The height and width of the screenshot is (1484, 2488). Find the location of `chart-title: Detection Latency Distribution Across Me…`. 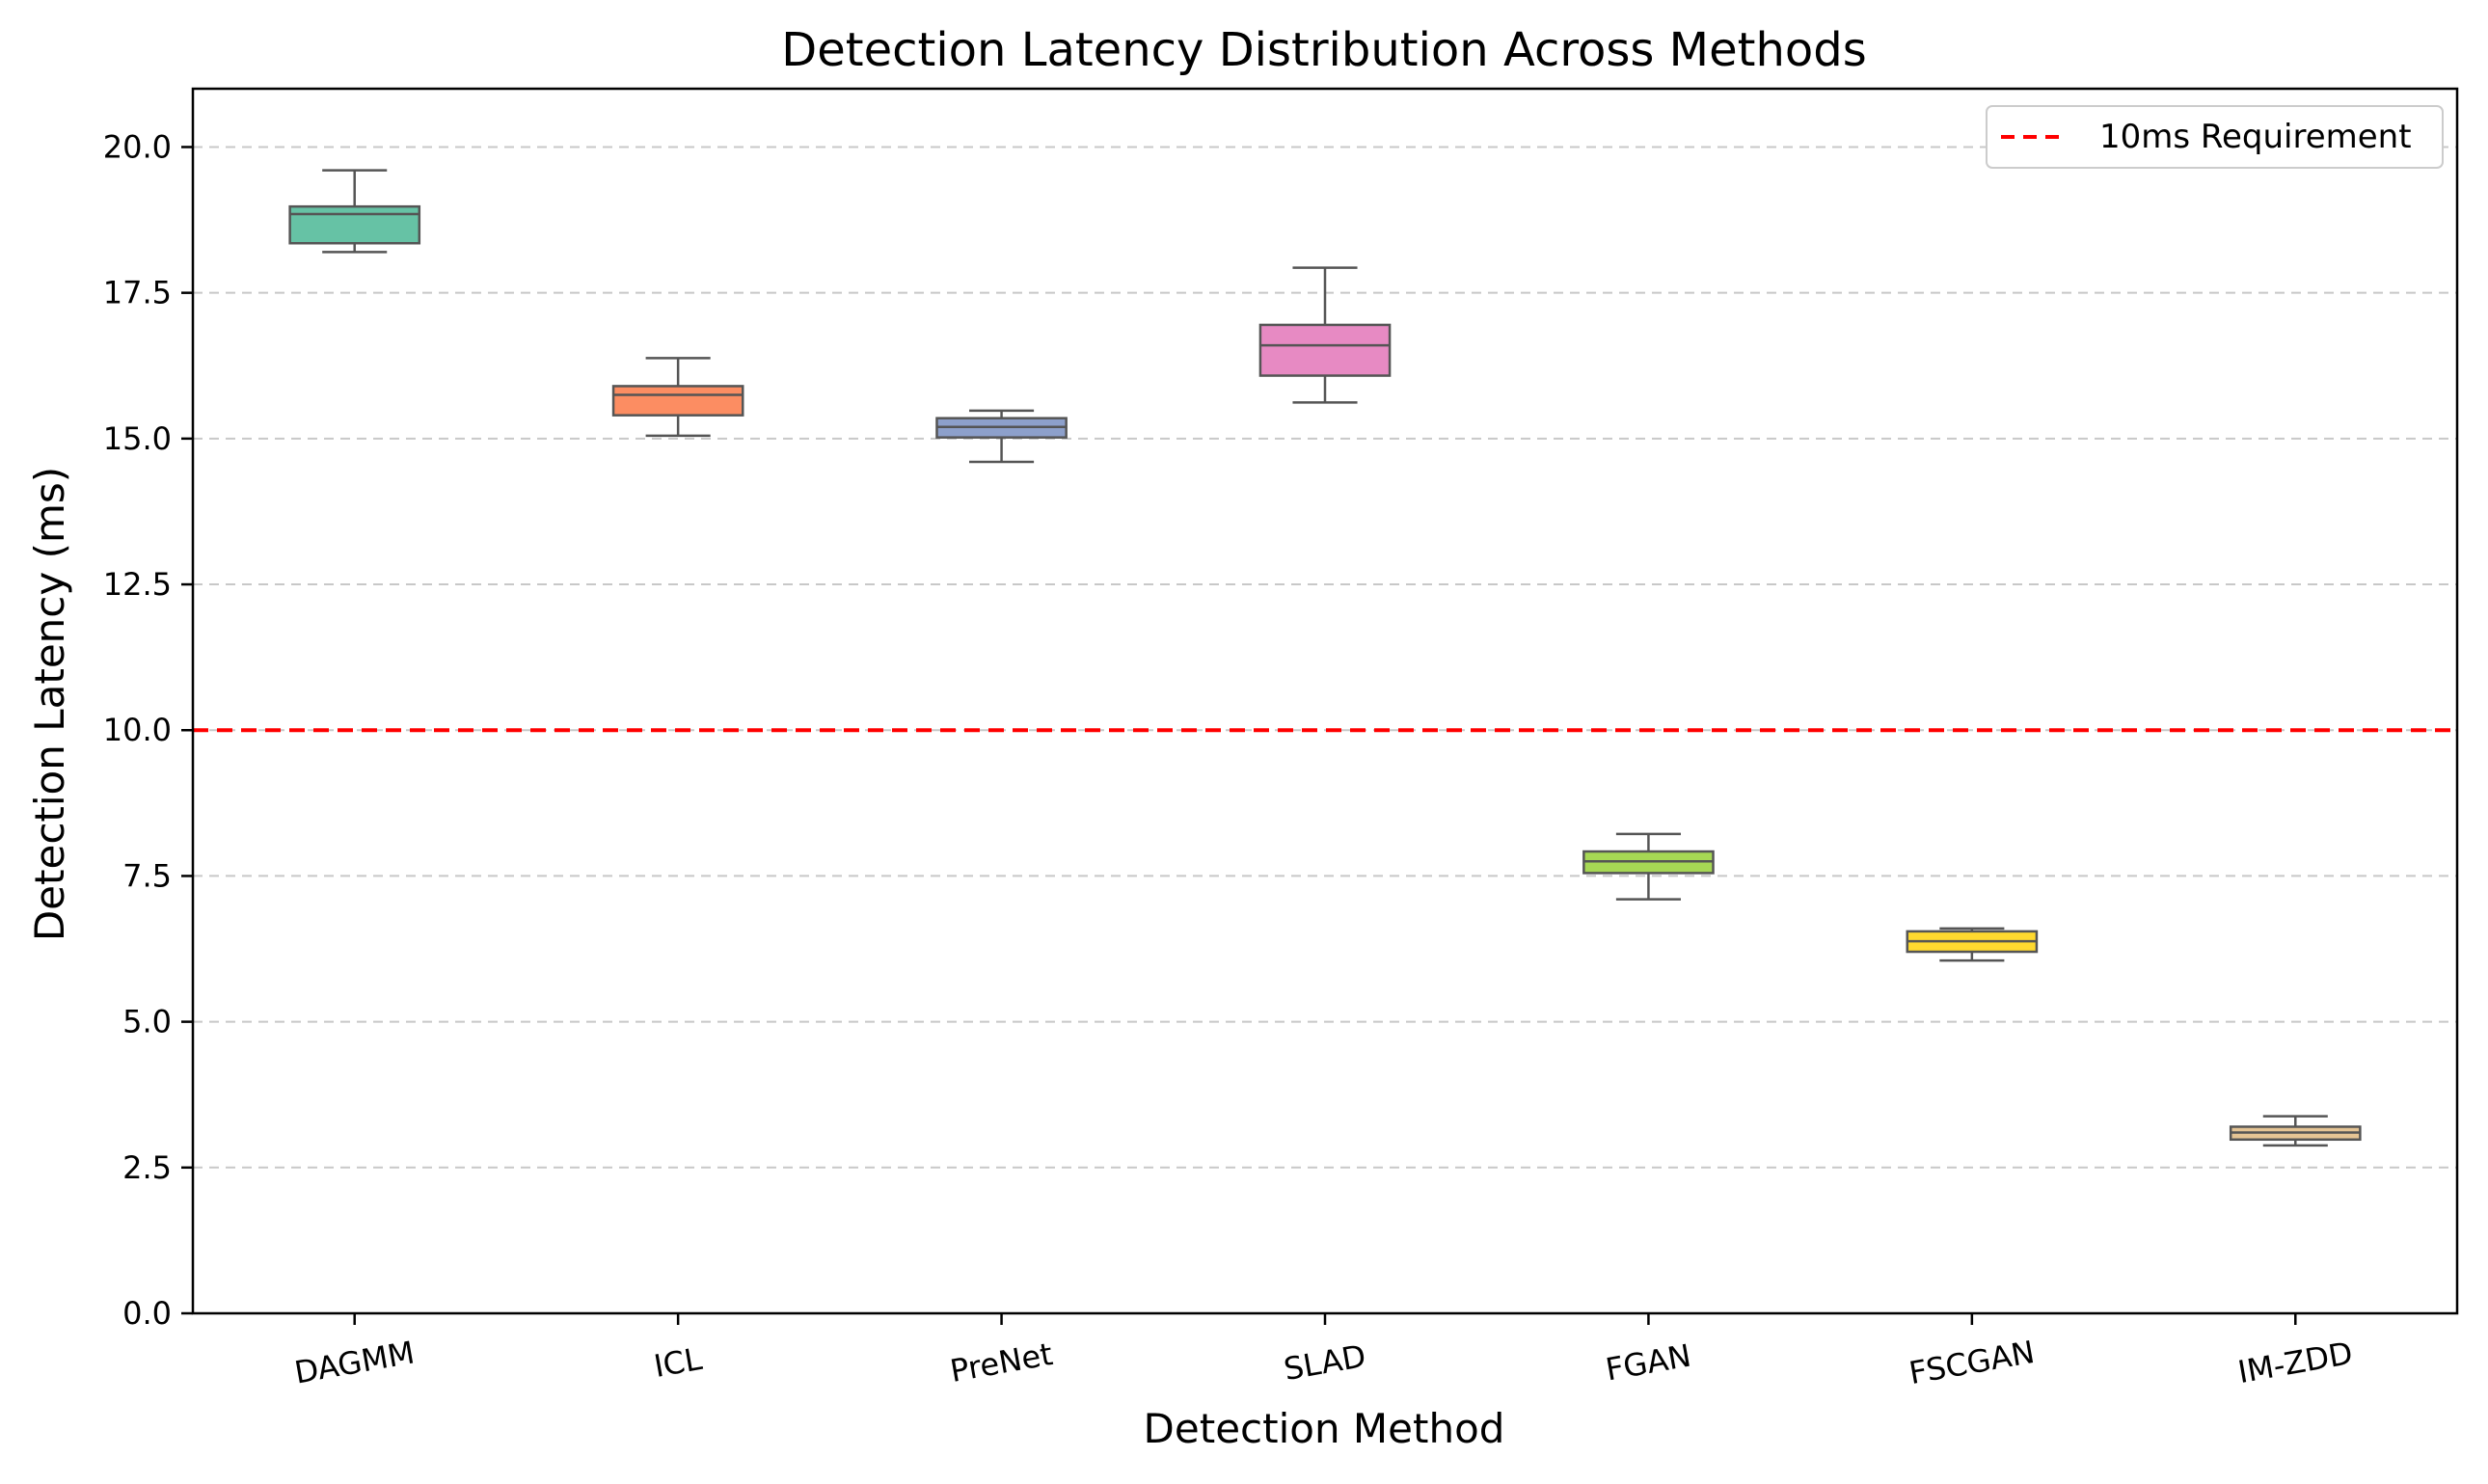

chart-title: Detection Latency Distribution Across Me… is located at coordinates (1323, 50).